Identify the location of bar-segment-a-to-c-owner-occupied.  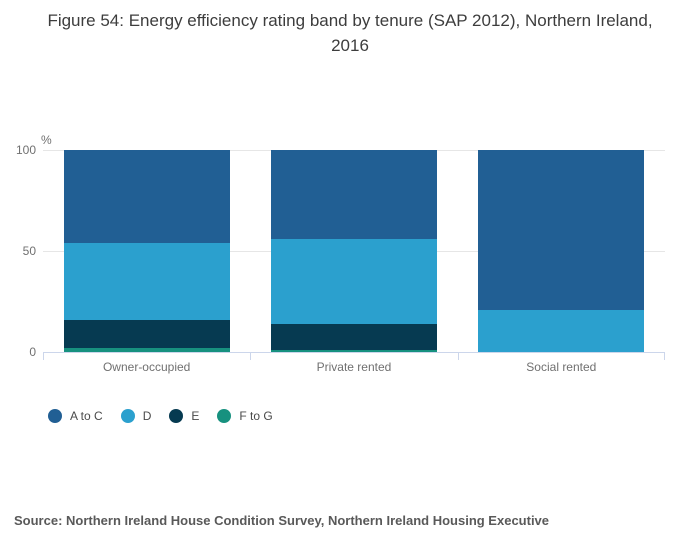
(146, 196).